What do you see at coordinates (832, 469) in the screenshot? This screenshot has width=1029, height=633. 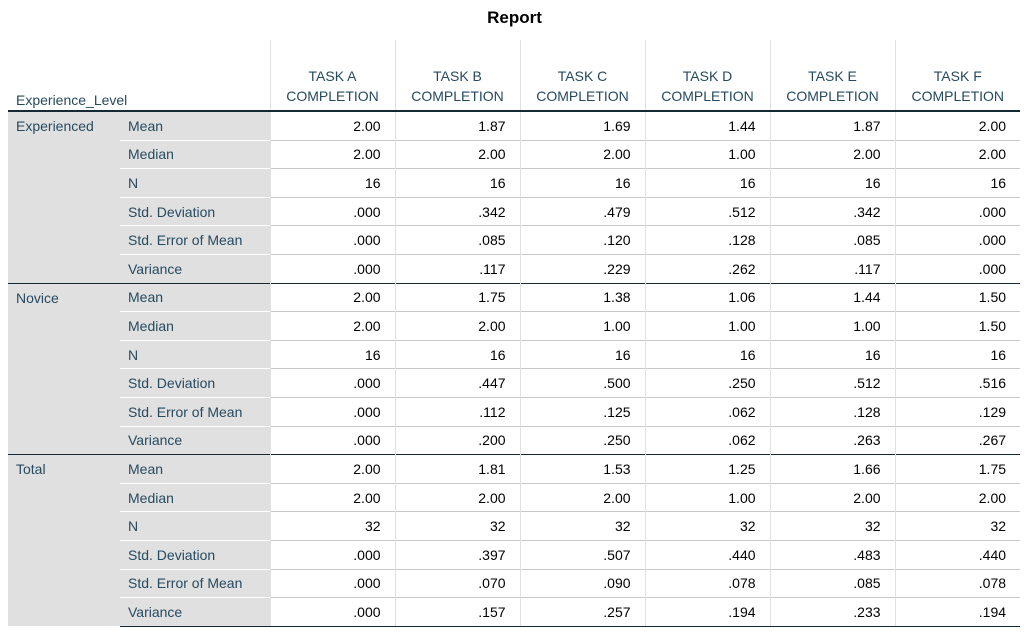 I see `cell-value: 1.66` at bounding box center [832, 469].